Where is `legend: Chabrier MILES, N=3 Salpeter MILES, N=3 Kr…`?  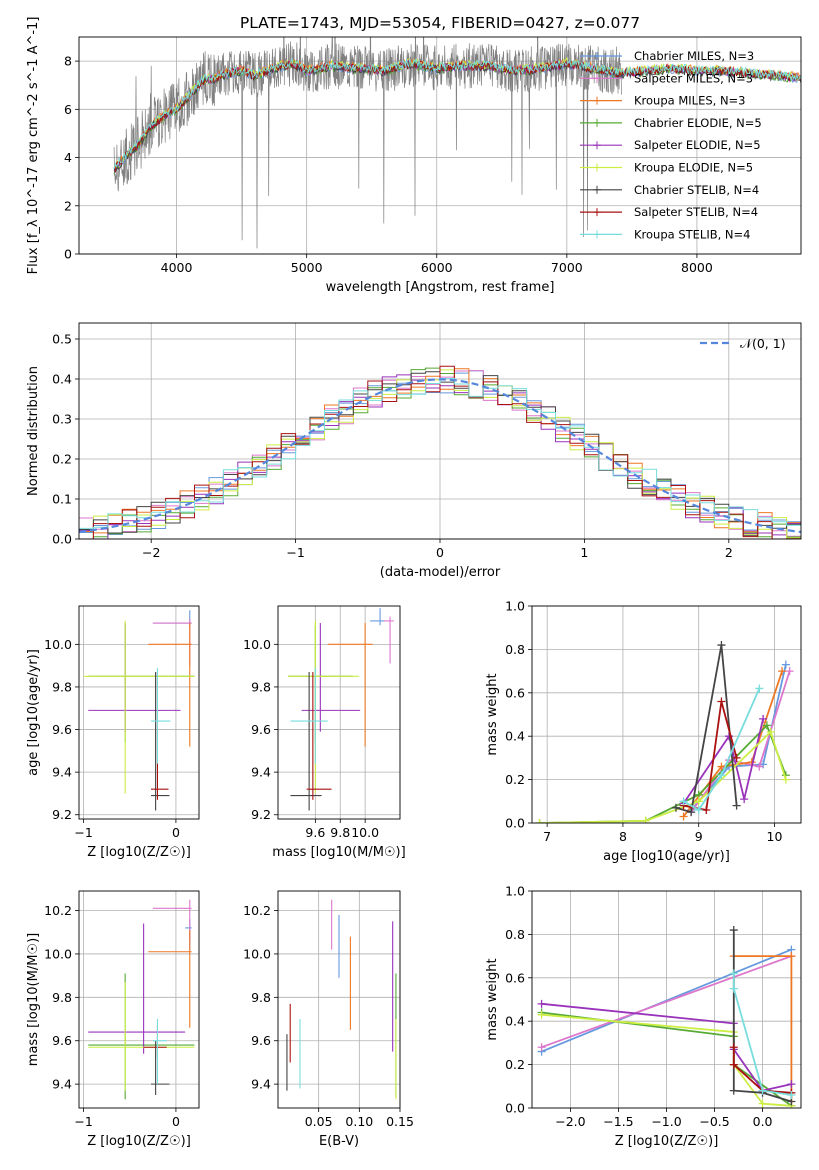 legend: Chabrier MILES, N=3 Salpeter MILES, N=3 Kr… is located at coordinates (671, 145).